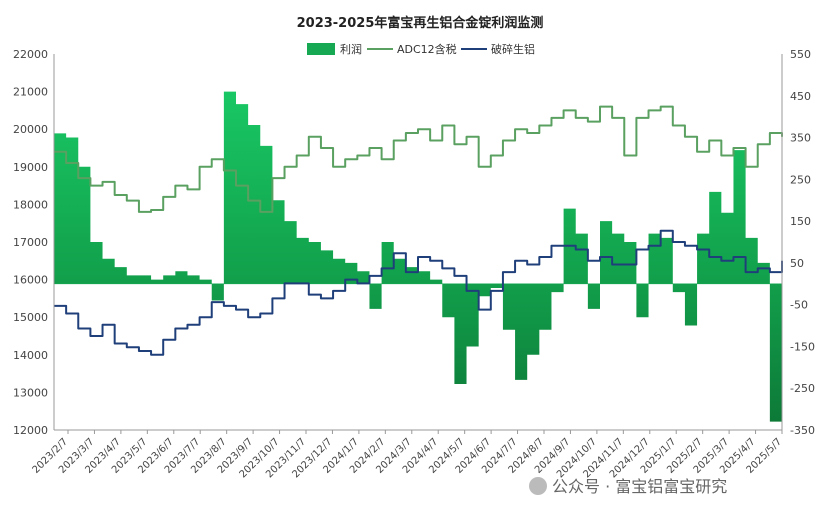 This screenshot has height=518, width=840. I want to click on y-right-tick-label: 550, so click(800, 54).